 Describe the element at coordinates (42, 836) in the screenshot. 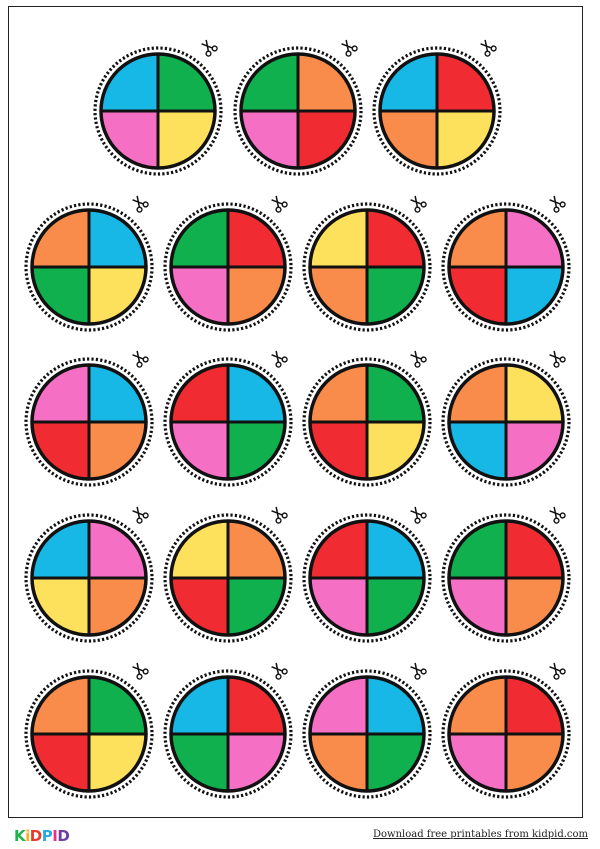

I see `kidpid-logo: KiDPID` at that location.